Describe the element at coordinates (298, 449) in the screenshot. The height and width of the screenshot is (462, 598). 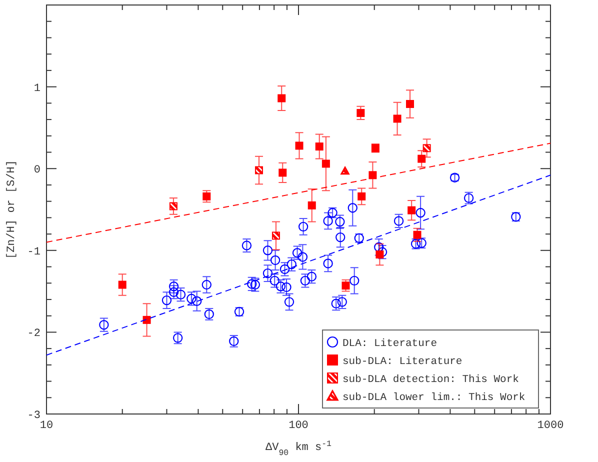
I see `x-axis-title: ΔV$_{90}$ km s$^{-1}$` at that location.